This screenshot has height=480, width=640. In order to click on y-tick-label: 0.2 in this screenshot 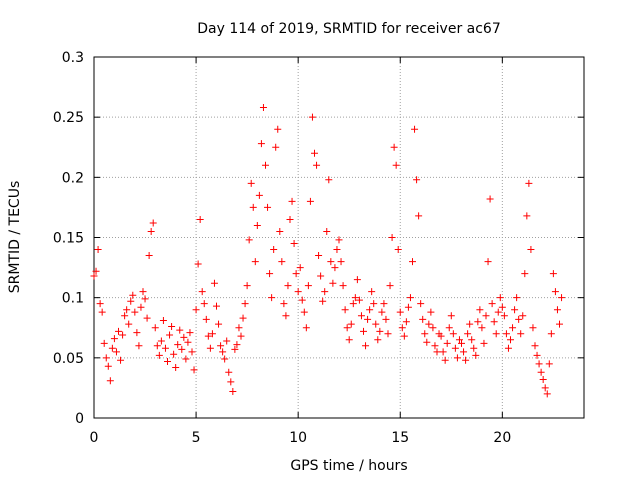, I will do `click(73, 178)`.